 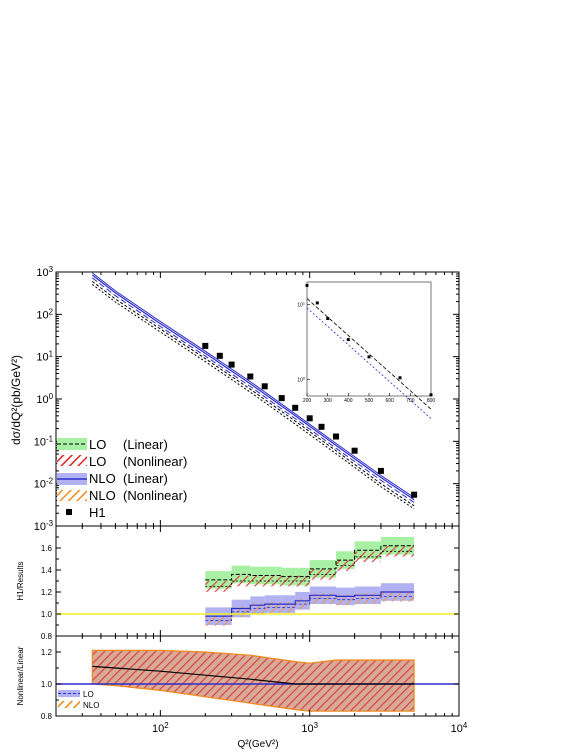 I want to click on legend-swatch-nlo-bottom, so click(x=69, y=704).